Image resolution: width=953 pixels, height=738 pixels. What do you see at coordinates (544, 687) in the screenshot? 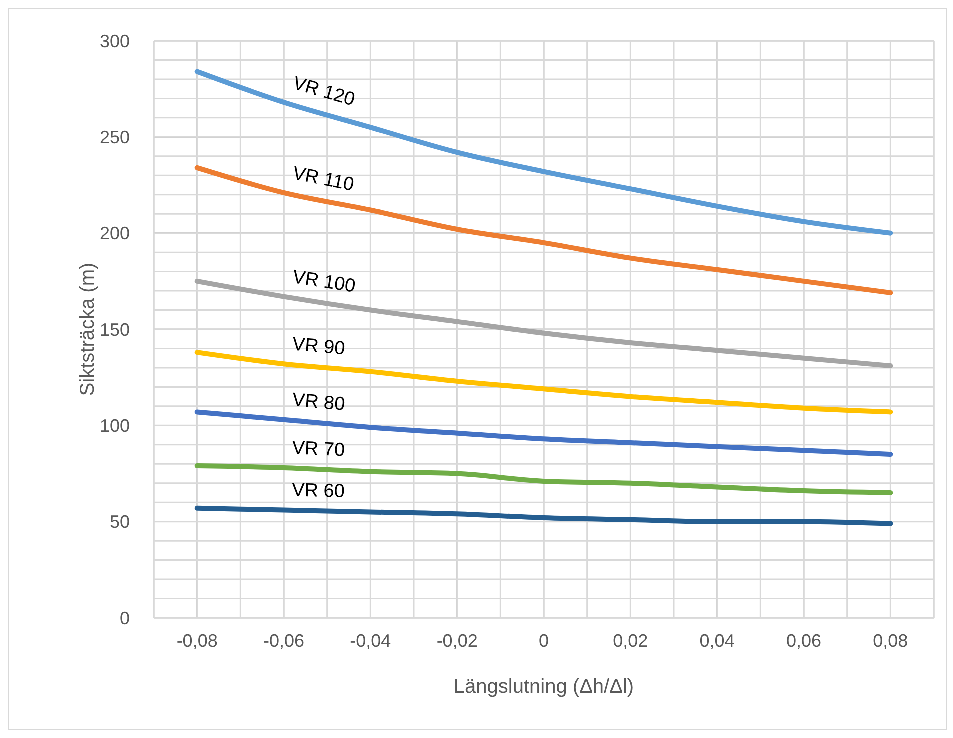
I see `x-axis-title: Längslutning (Δh/Δl)` at bounding box center [544, 687].